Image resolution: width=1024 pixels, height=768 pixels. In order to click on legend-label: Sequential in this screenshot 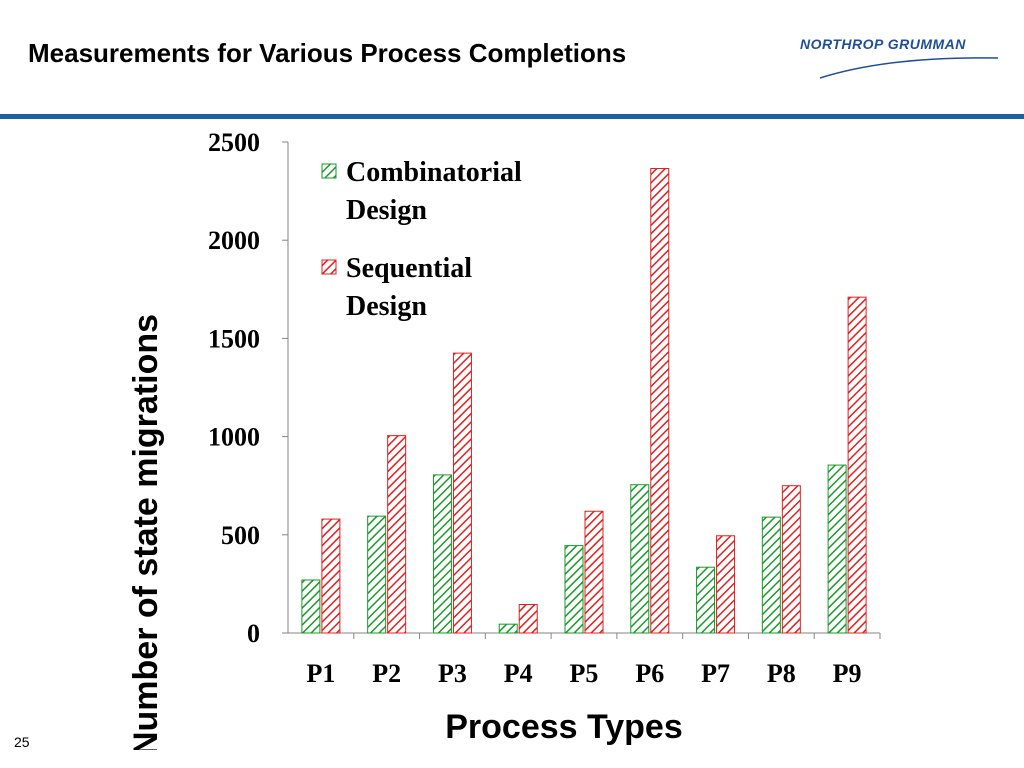, I will do `click(409, 268)`.